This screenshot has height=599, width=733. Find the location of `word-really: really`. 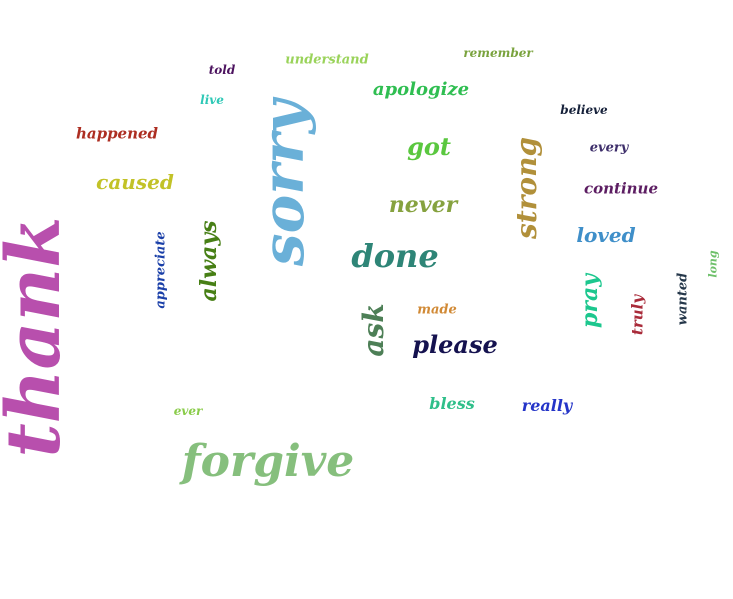

word-really: really is located at coordinates (547, 405).